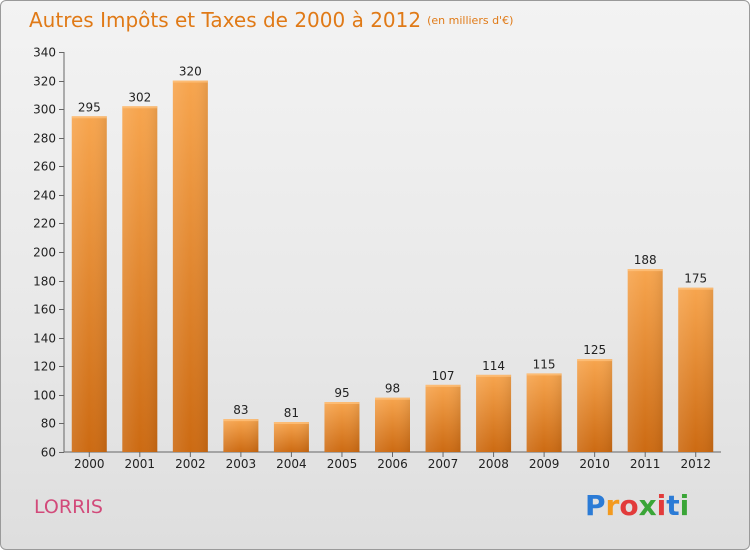 Image resolution: width=750 pixels, height=550 pixels. What do you see at coordinates (240, 410) in the screenshot?
I see `value-label-2003: 83` at bounding box center [240, 410].